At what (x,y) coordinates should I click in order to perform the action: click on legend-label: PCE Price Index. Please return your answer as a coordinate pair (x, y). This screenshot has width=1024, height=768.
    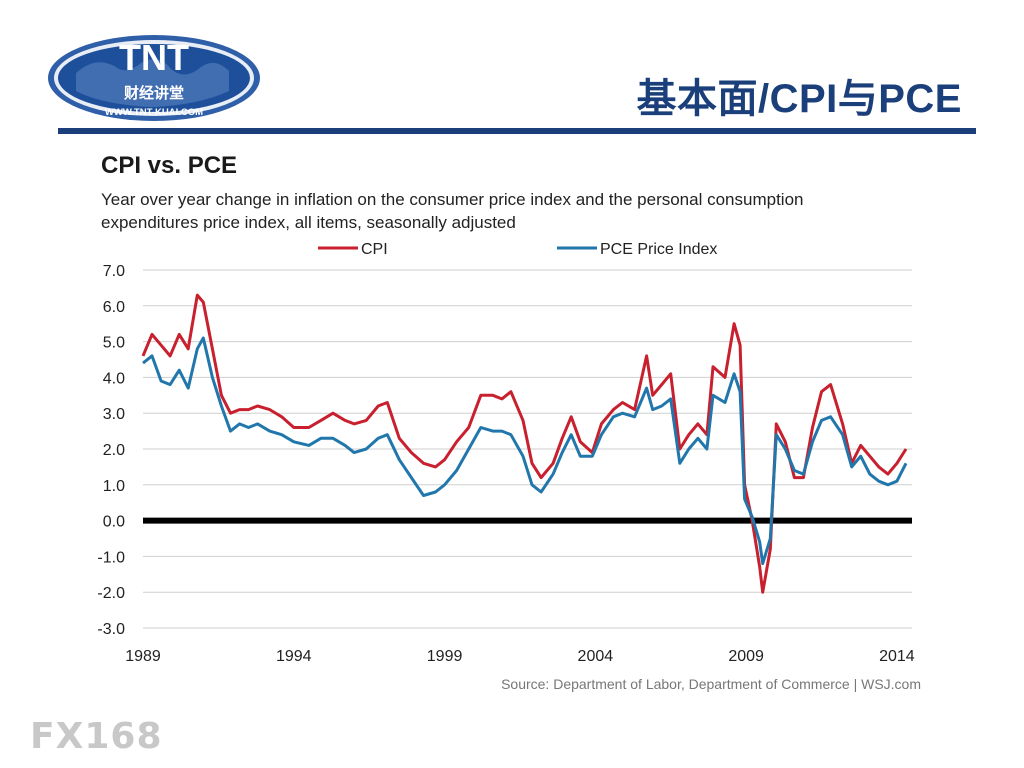
    Looking at the image, I should click on (658, 249).